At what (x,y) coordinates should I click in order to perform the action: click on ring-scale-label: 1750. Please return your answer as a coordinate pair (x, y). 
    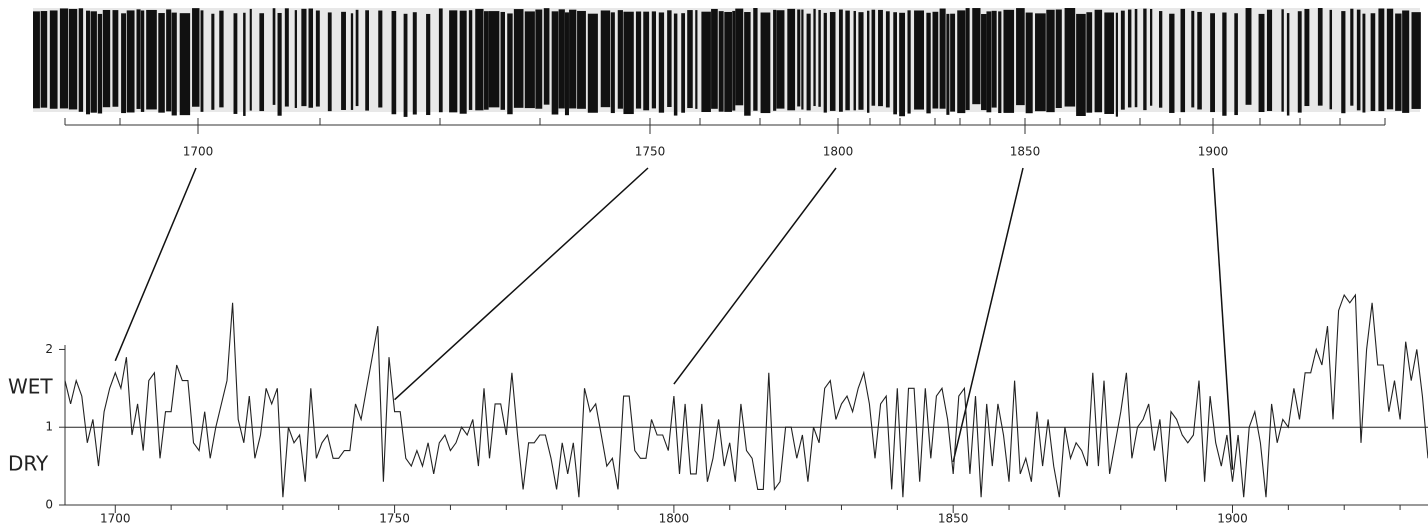
    Looking at the image, I should click on (650, 152).